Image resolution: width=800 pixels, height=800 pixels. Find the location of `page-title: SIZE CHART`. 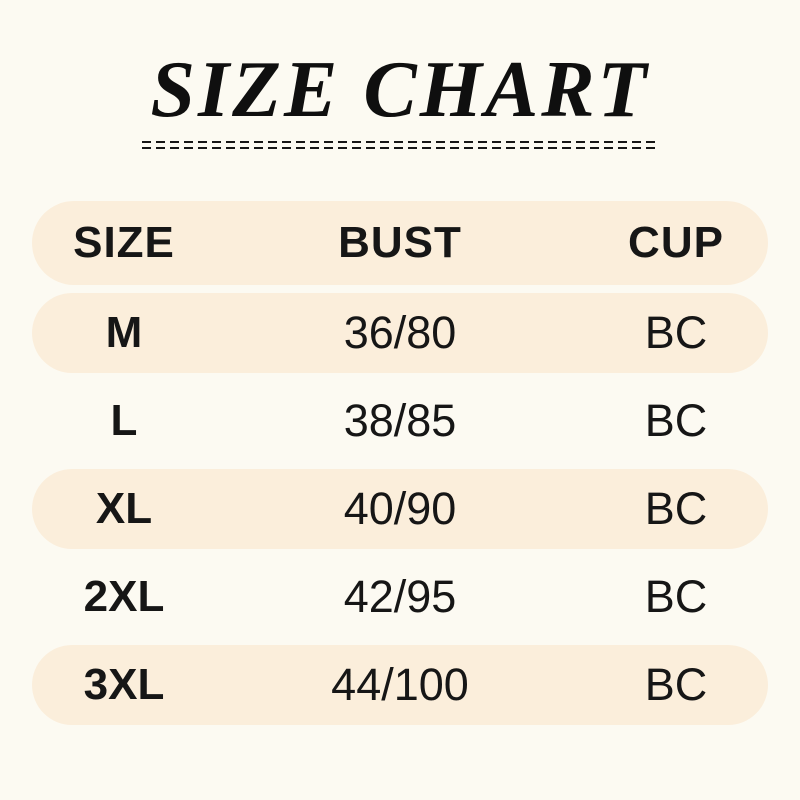

page-title: SIZE CHART is located at coordinates (400, 90).